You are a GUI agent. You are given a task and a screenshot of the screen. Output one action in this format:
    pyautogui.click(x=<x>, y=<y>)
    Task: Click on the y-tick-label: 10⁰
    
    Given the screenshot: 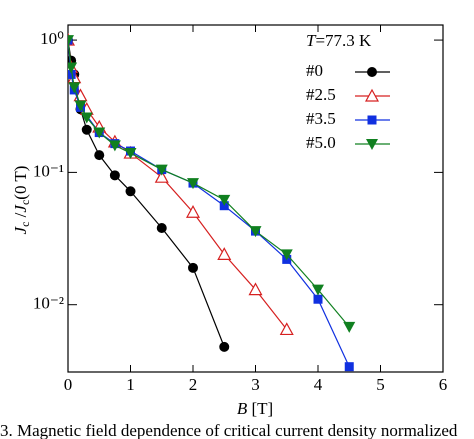 What is the action you would take?
    pyautogui.click(x=52, y=38)
    